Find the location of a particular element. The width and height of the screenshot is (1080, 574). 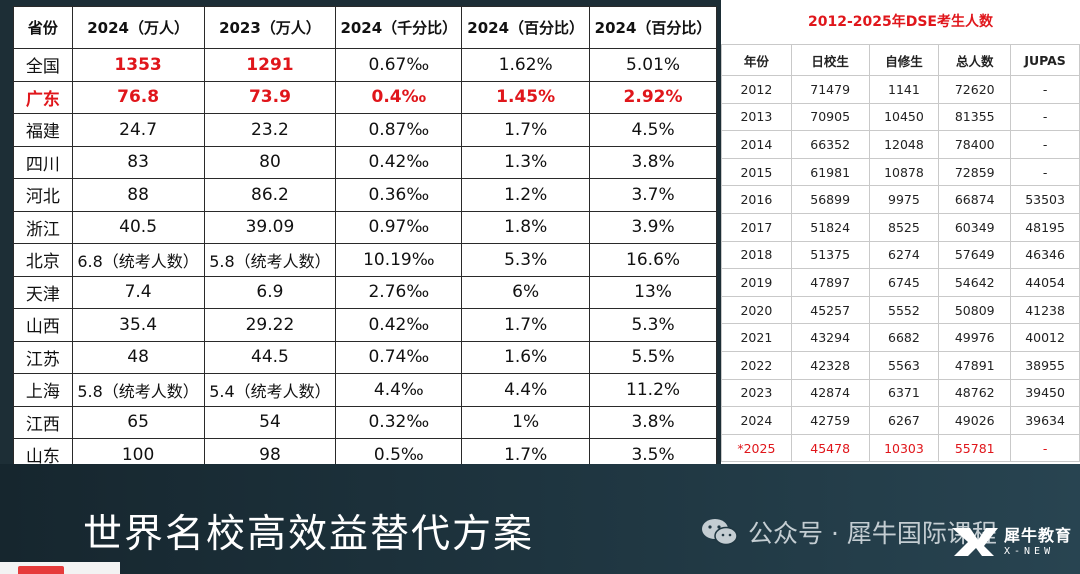

value-cell: 1353 is located at coordinates (138, 65).